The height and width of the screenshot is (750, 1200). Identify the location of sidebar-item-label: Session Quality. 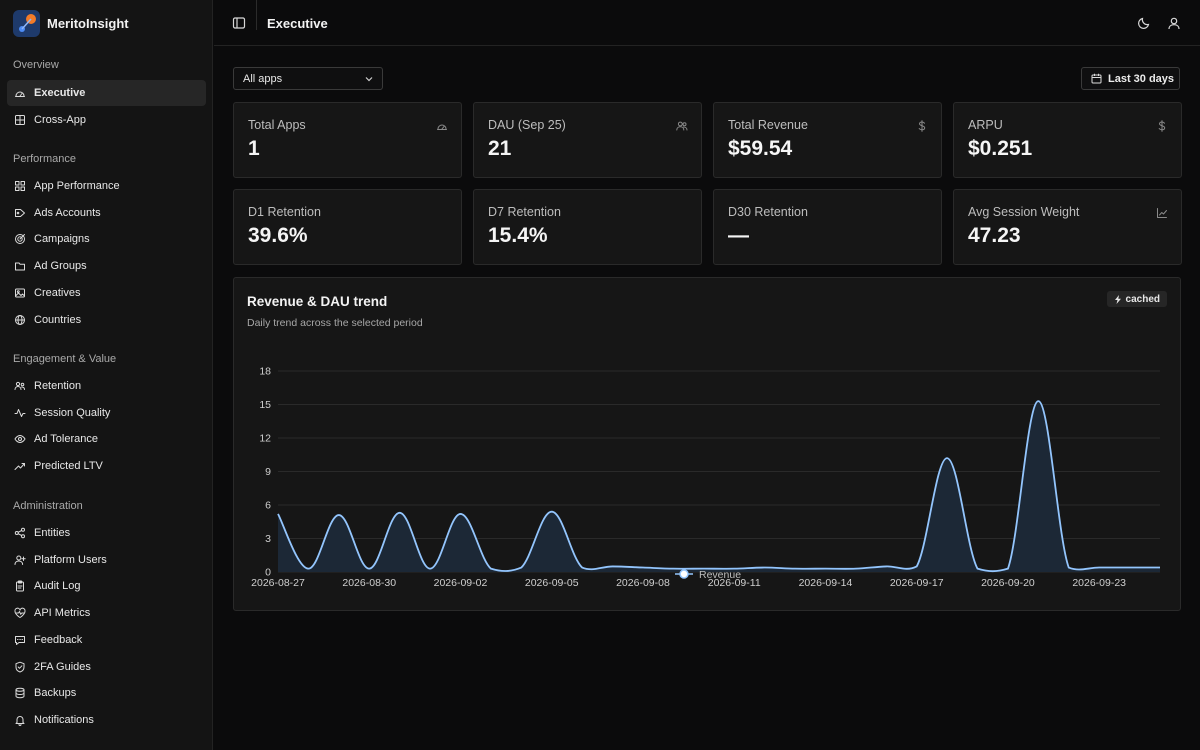
(72, 412).